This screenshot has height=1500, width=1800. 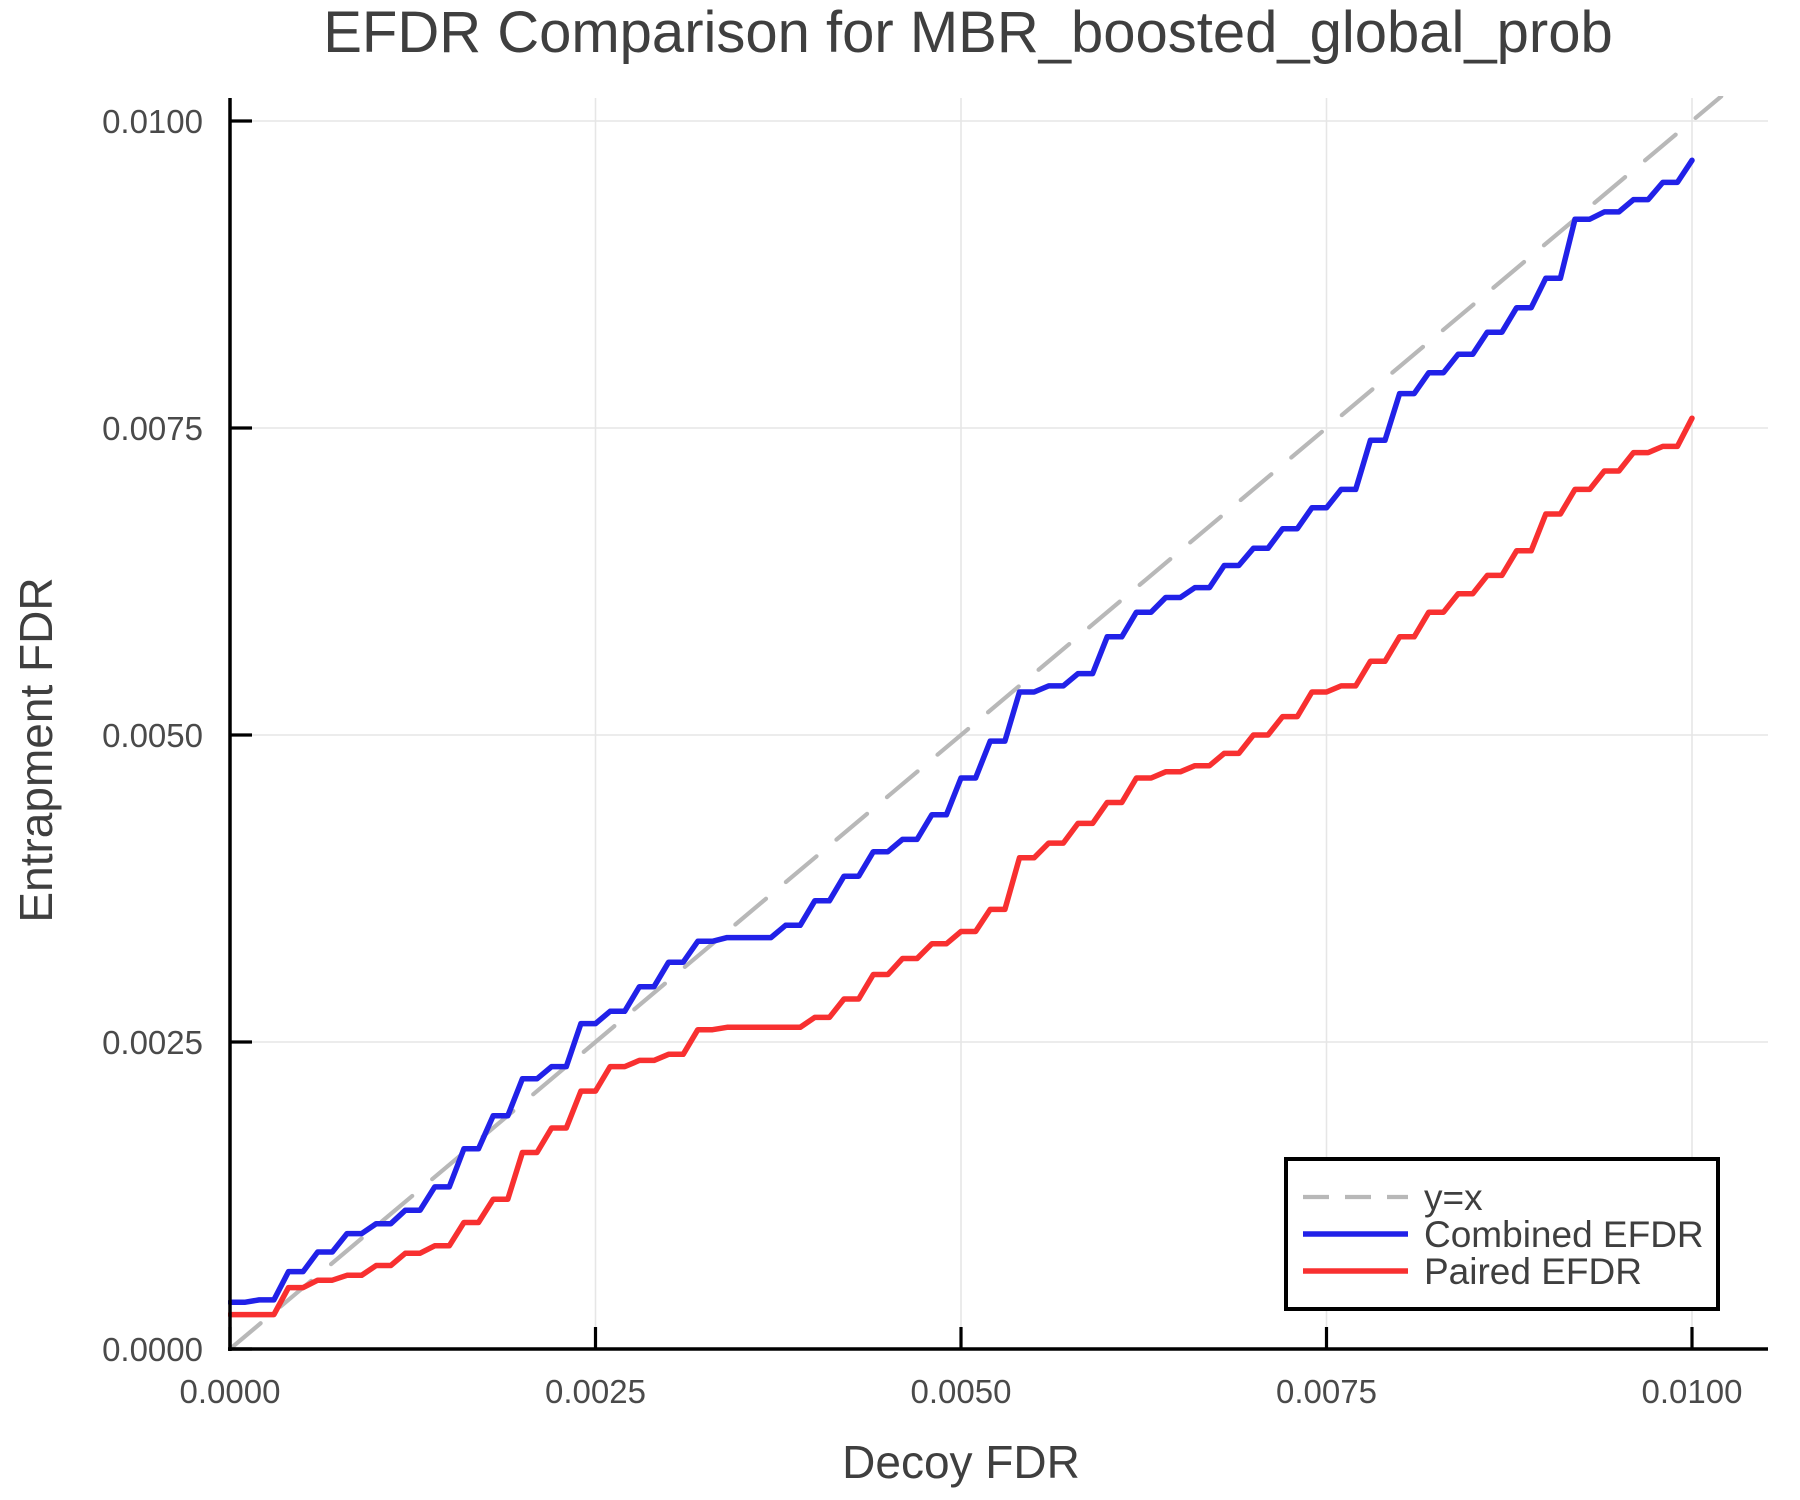 What do you see at coordinates (152, 121) in the screenshot?
I see `y-tick-label: 0.0100` at bounding box center [152, 121].